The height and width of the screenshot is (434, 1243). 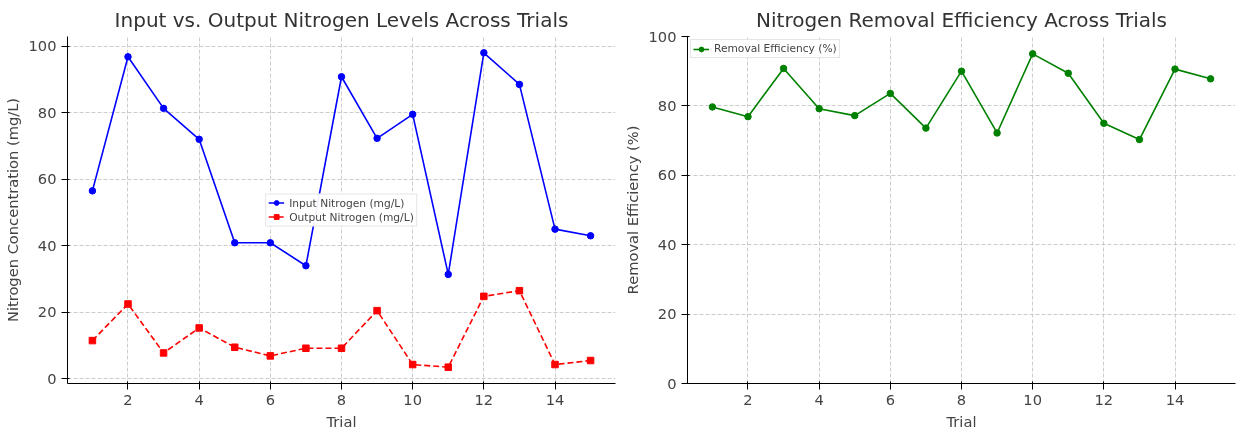 What do you see at coordinates (351, 216) in the screenshot?
I see `legend-label: Output Nitrogen (mg/L)` at bounding box center [351, 216].